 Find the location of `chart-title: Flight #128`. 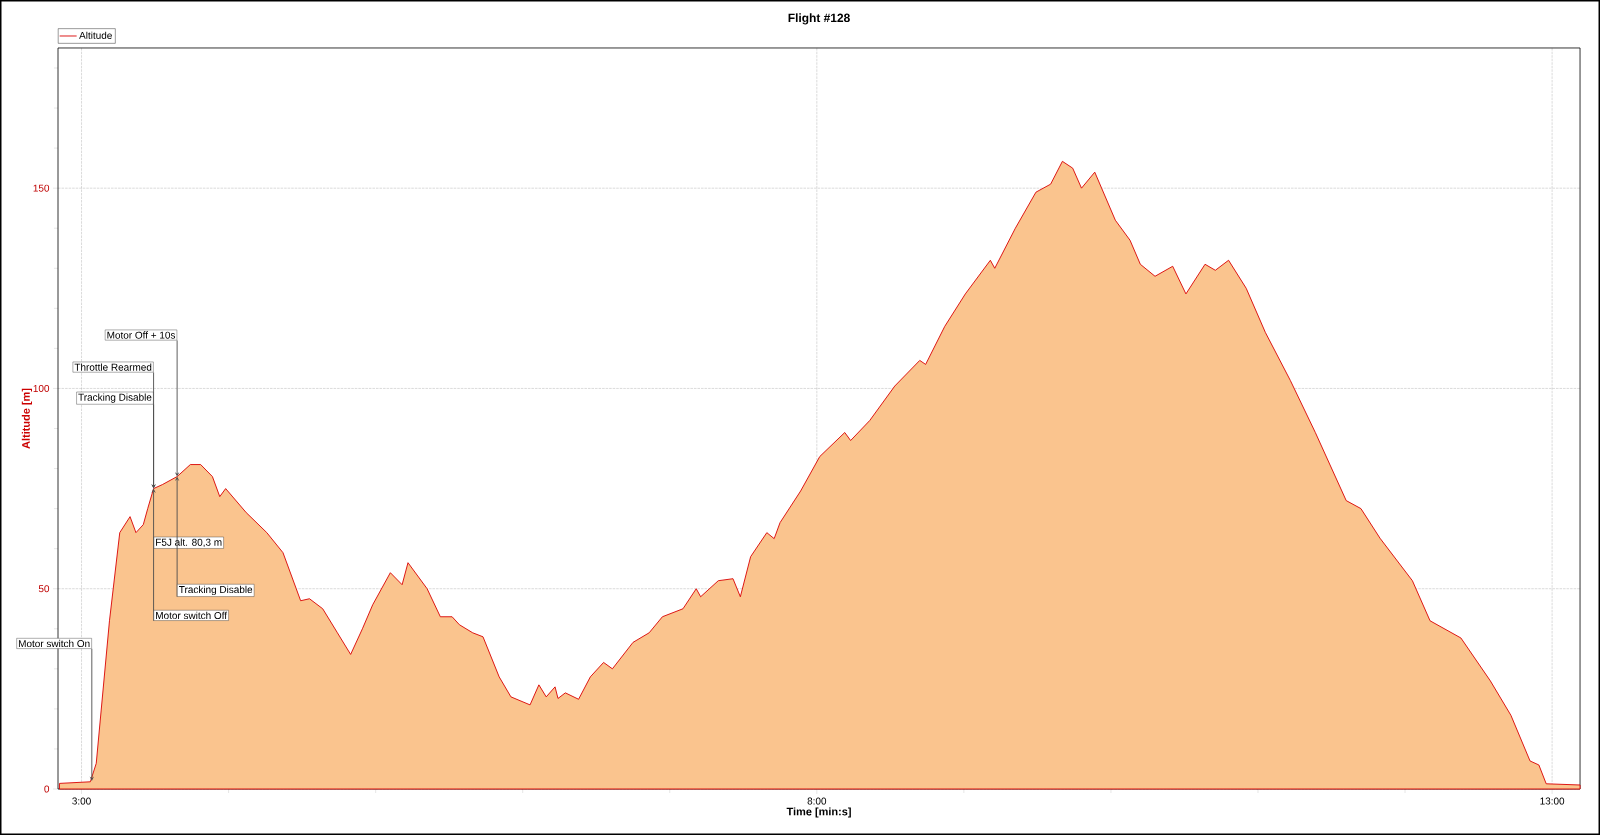

chart-title: Flight #128 is located at coordinates (819, 19).